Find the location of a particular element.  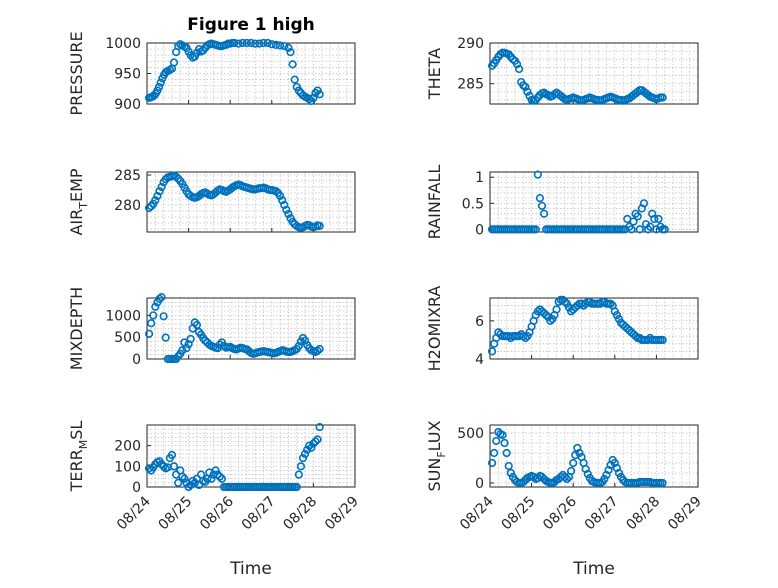

y-axis-label: RAINFALL is located at coordinates (434, 202).